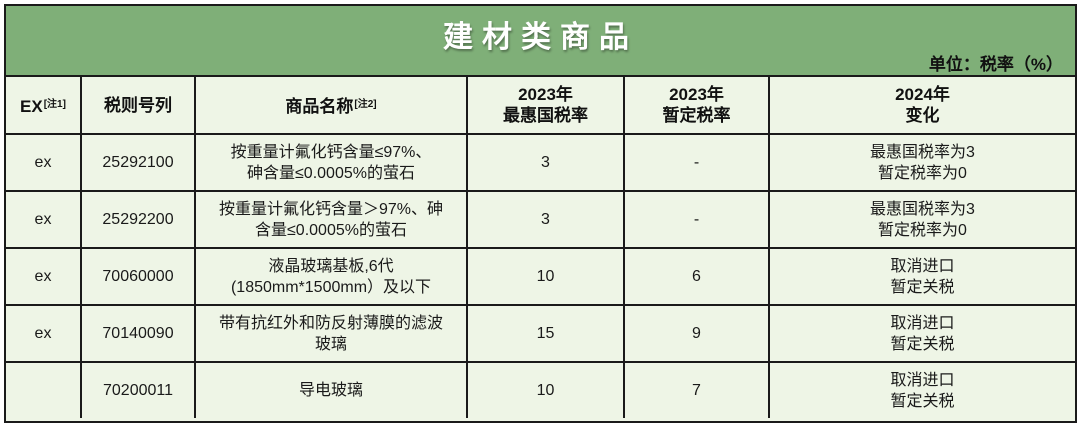  What do you see at coordinates (331, 209) in the screenshot?
I see `name-line: 按重量计氟化钙含量＞97%、砷` at bounding box center [331, 209].